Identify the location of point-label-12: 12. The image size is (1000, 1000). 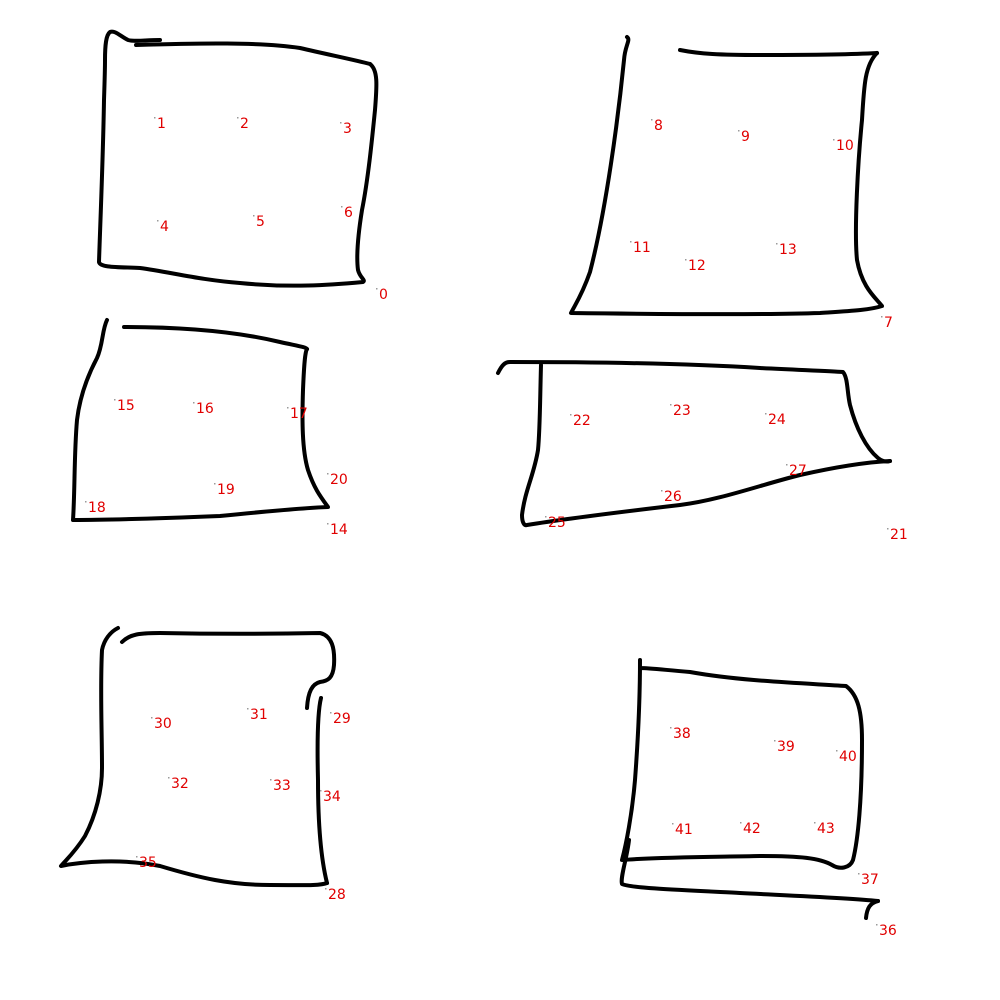
(697, 266).